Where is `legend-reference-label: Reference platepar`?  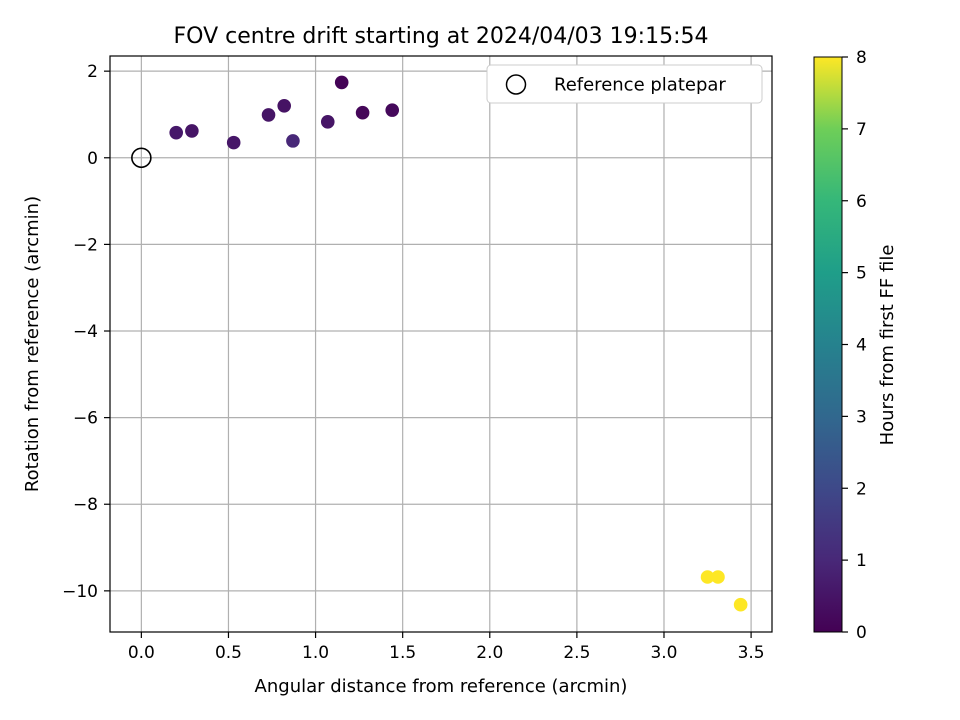
legend-reference-label: Reference platepar is located at coordinates (640, 85).